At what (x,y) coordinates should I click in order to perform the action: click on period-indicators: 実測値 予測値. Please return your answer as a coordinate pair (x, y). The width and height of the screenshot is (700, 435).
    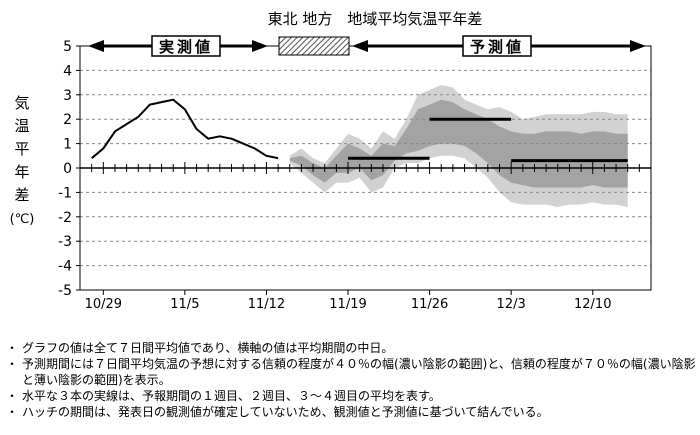
    Looking at the image, I should click on (367, 46).